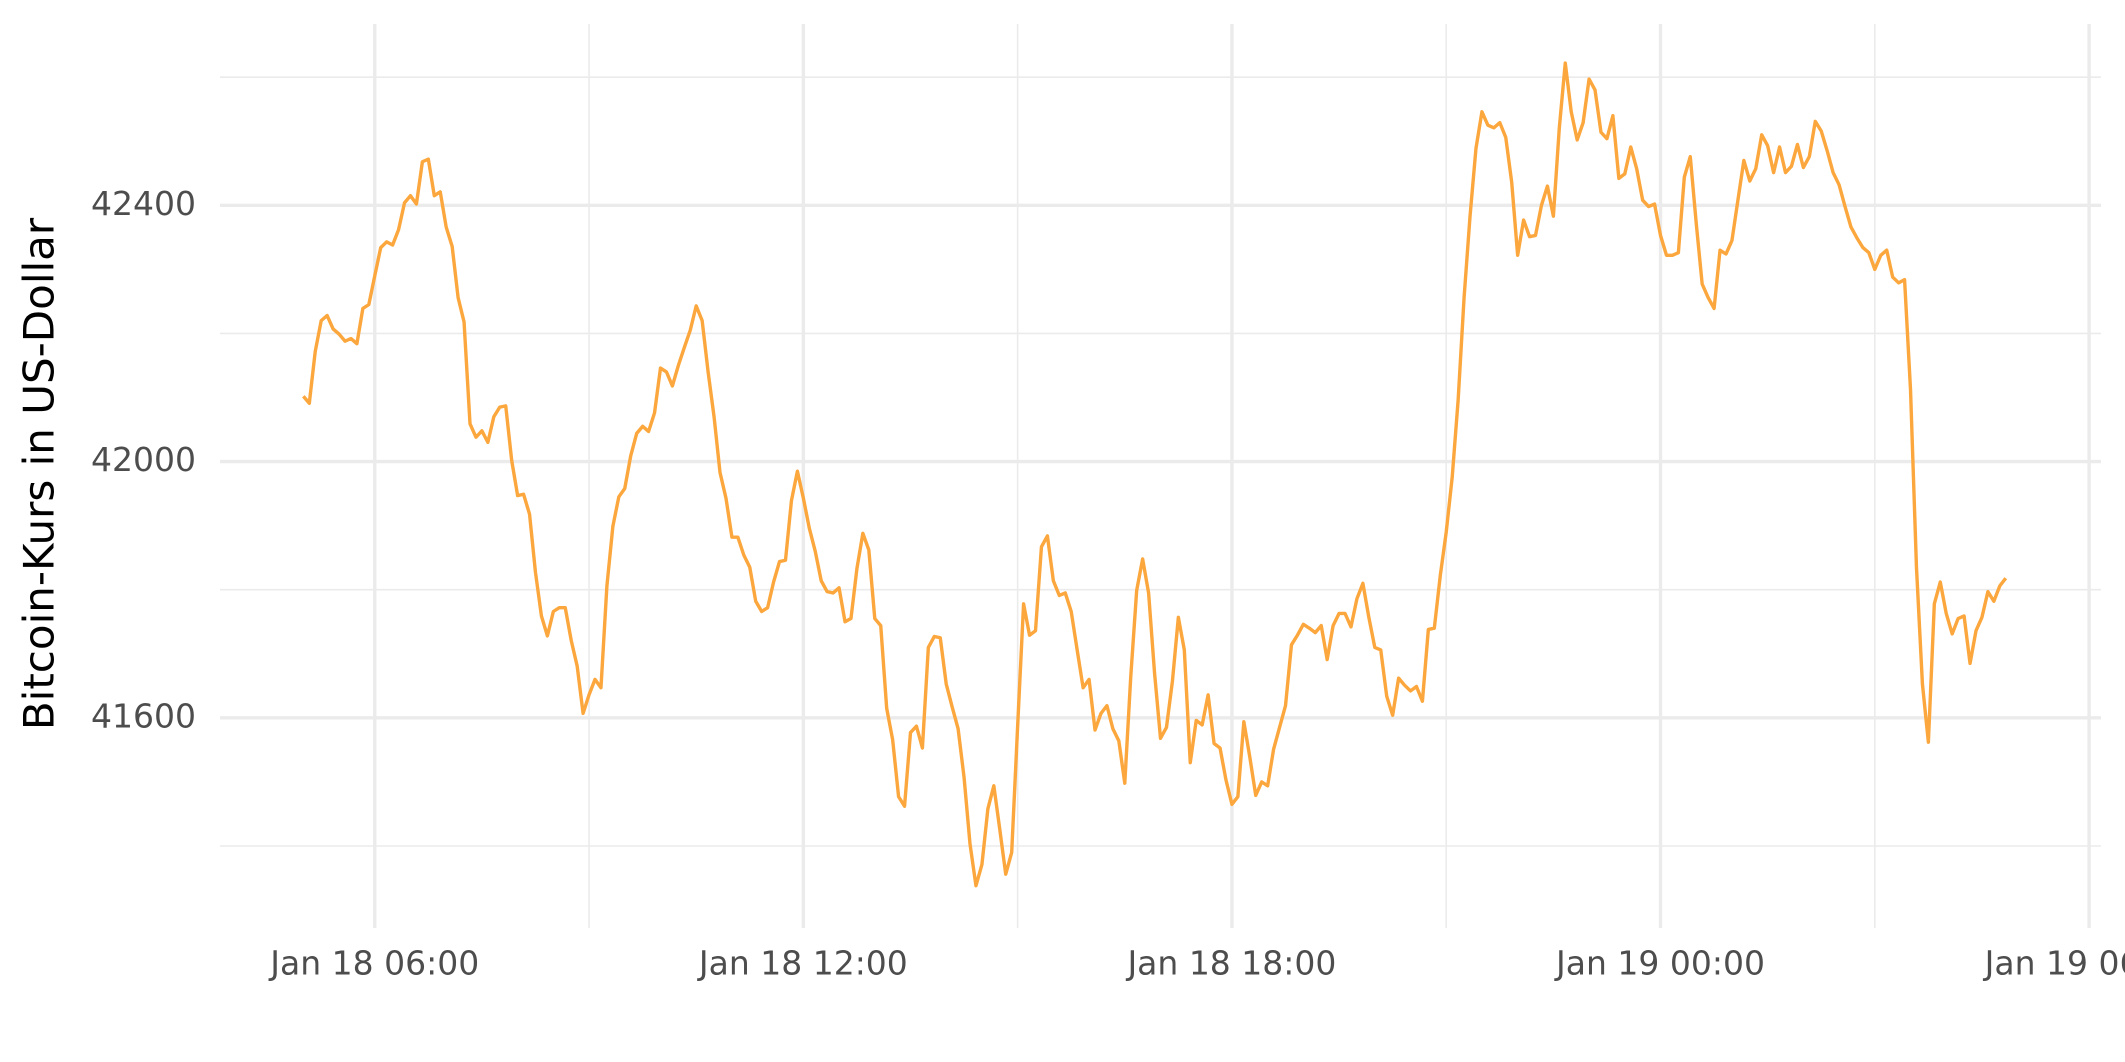  What do you see at coordinates (39, 473) in the screenshot?
I see `y-axis-title: Bitcoin-Kurs in US-Dollar` at bounding box center [39, 473].